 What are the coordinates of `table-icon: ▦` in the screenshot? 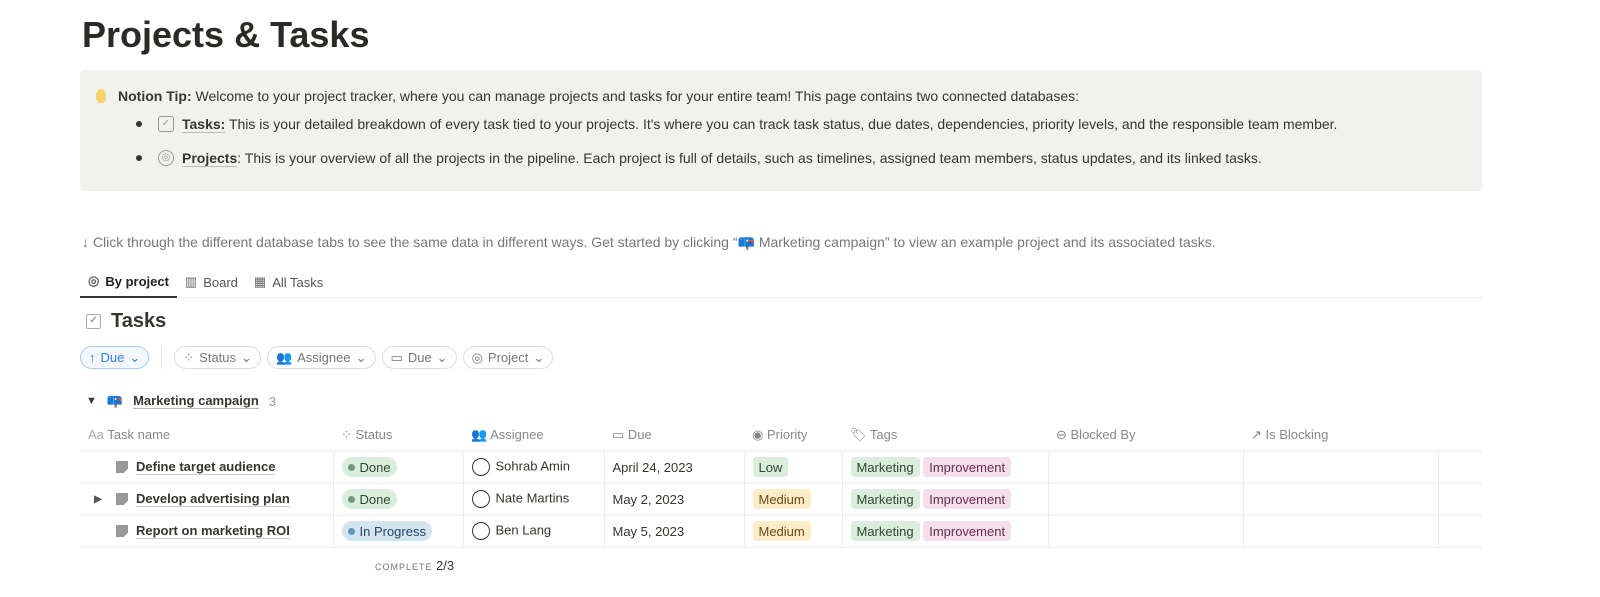 It's located at (260, 281).